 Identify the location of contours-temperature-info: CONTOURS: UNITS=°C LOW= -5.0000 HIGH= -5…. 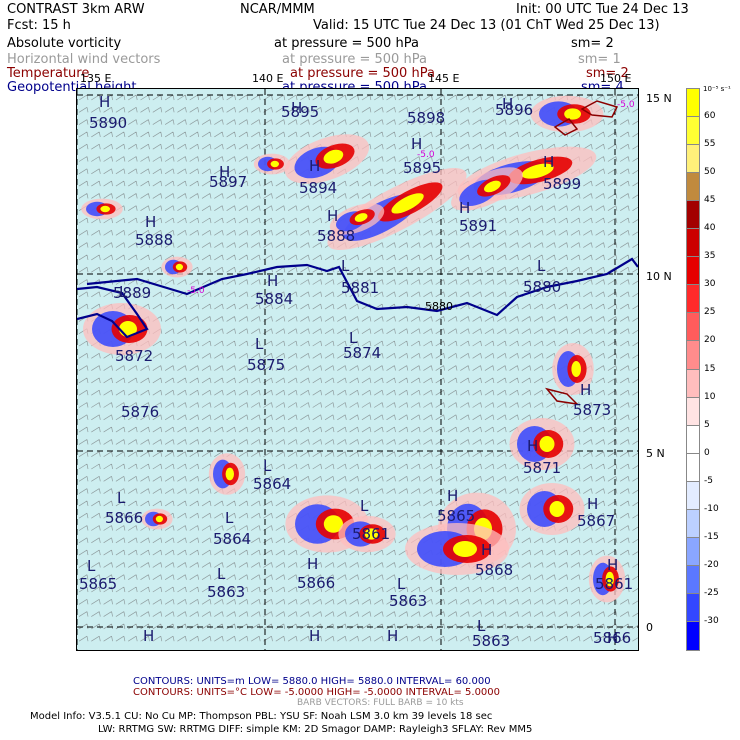
(317, 692).